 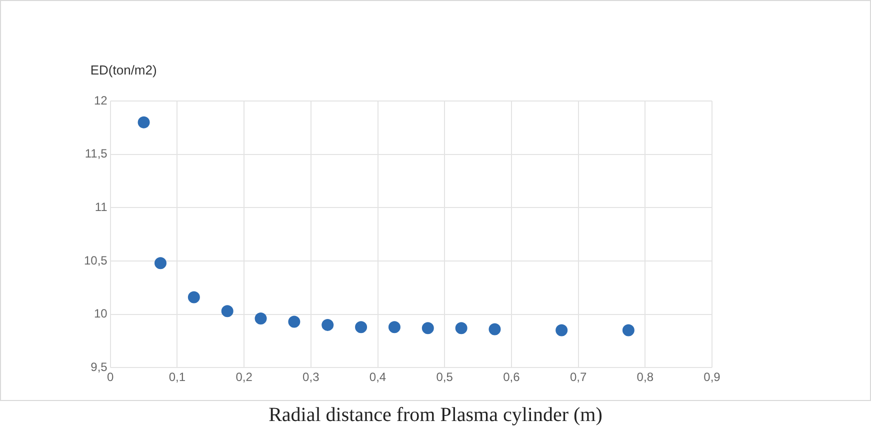 What do you see at coordinates (99, 367) in the screenshot?
I see `y-tick-label: 9,5` at bounding box center [99, 367].